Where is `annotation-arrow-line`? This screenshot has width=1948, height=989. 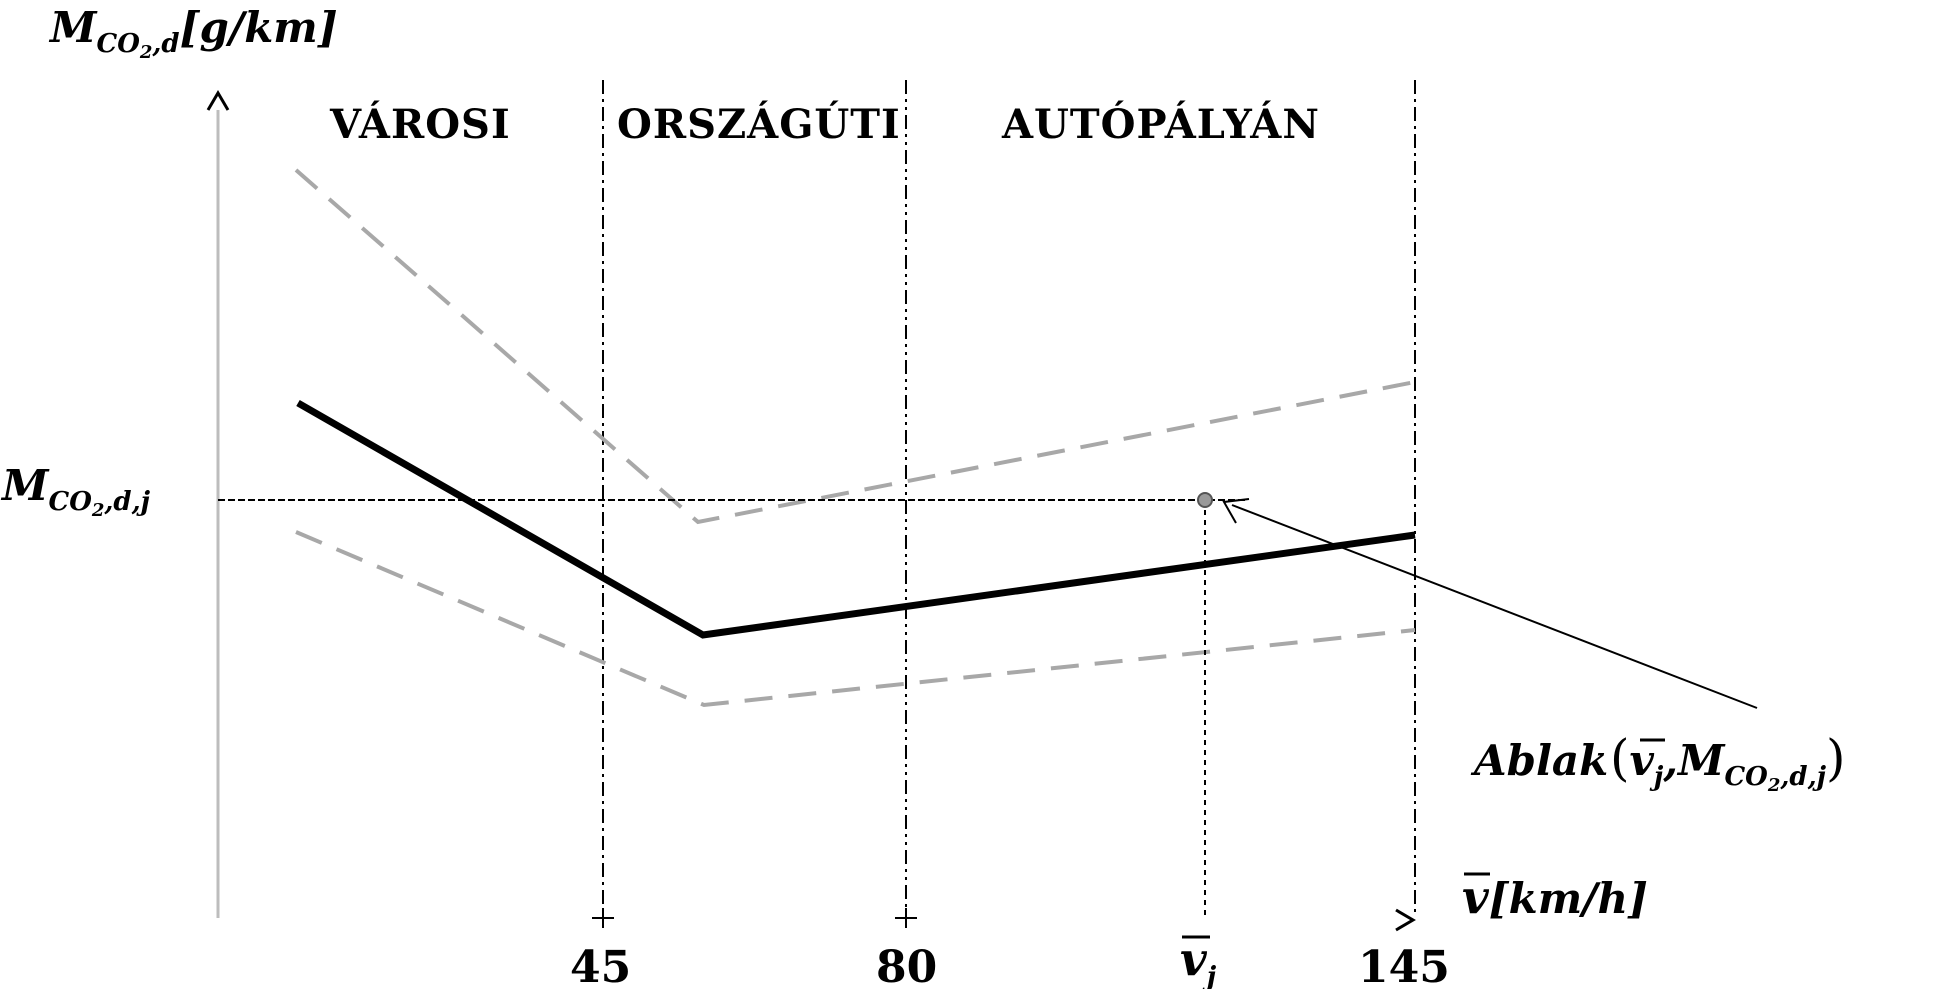 annotation-arrow-line is located at coordinates (1494, 606).